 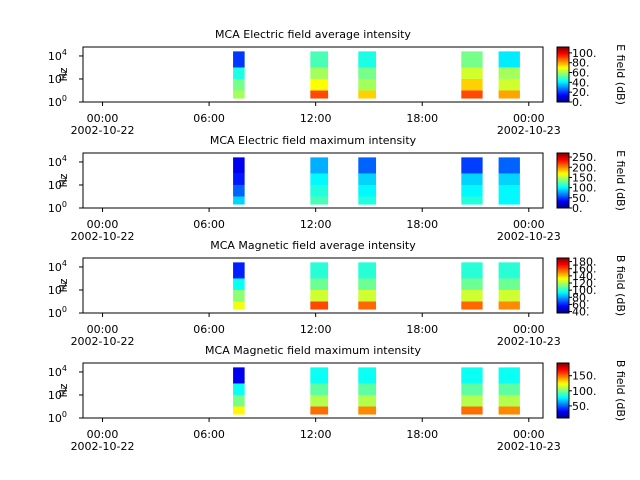 I want to click on panel-title: MCA Electric field maximum intensity, so click(x=313, y=140).